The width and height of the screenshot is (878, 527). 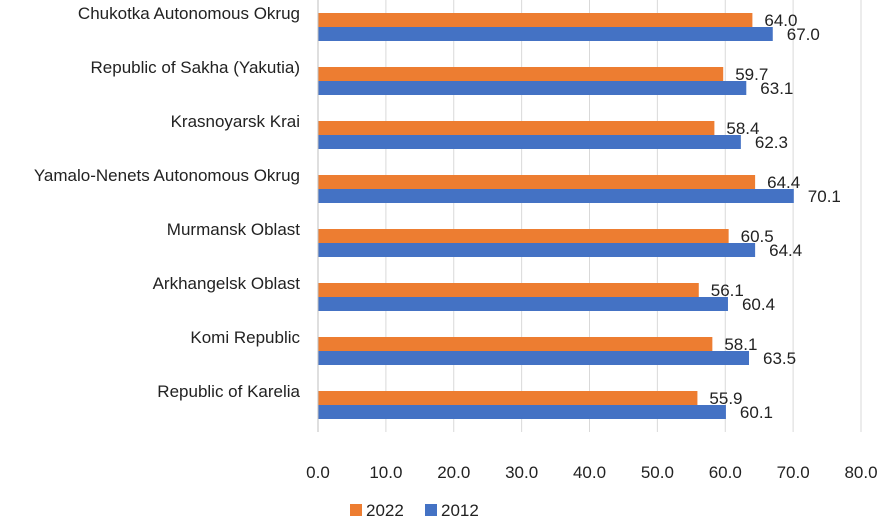 What do you see at coordinates (453, 472) in the screenshot?
I see `x-tick-label-20: 20.0` at bounding box center [453, 472].